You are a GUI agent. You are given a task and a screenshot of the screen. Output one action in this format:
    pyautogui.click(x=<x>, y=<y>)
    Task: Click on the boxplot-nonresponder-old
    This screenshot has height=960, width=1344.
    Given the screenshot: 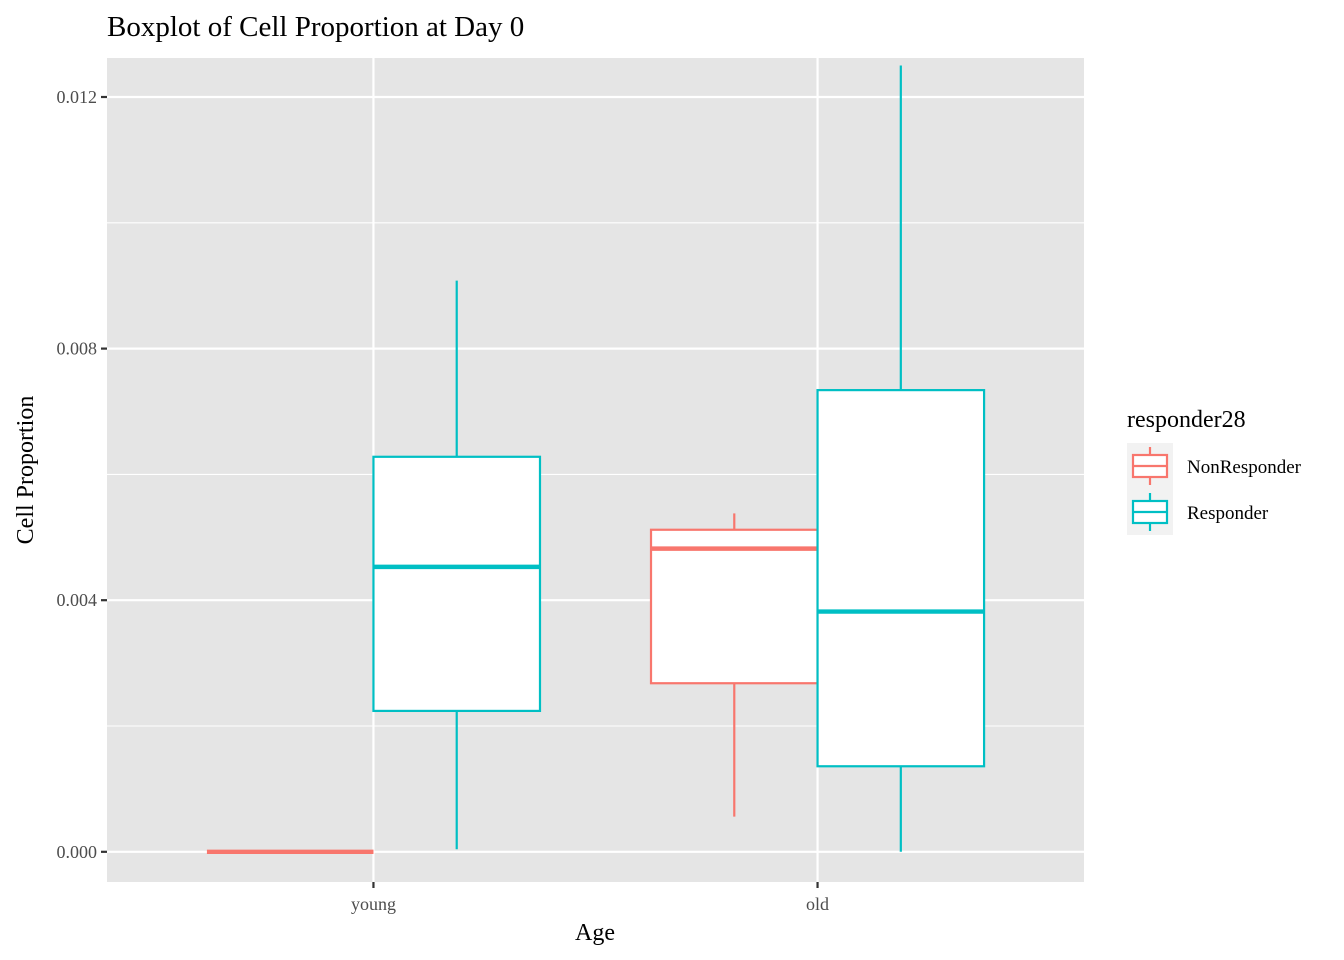 What is the action you would take?
    pyautogui.click(x=734, y=665)
    